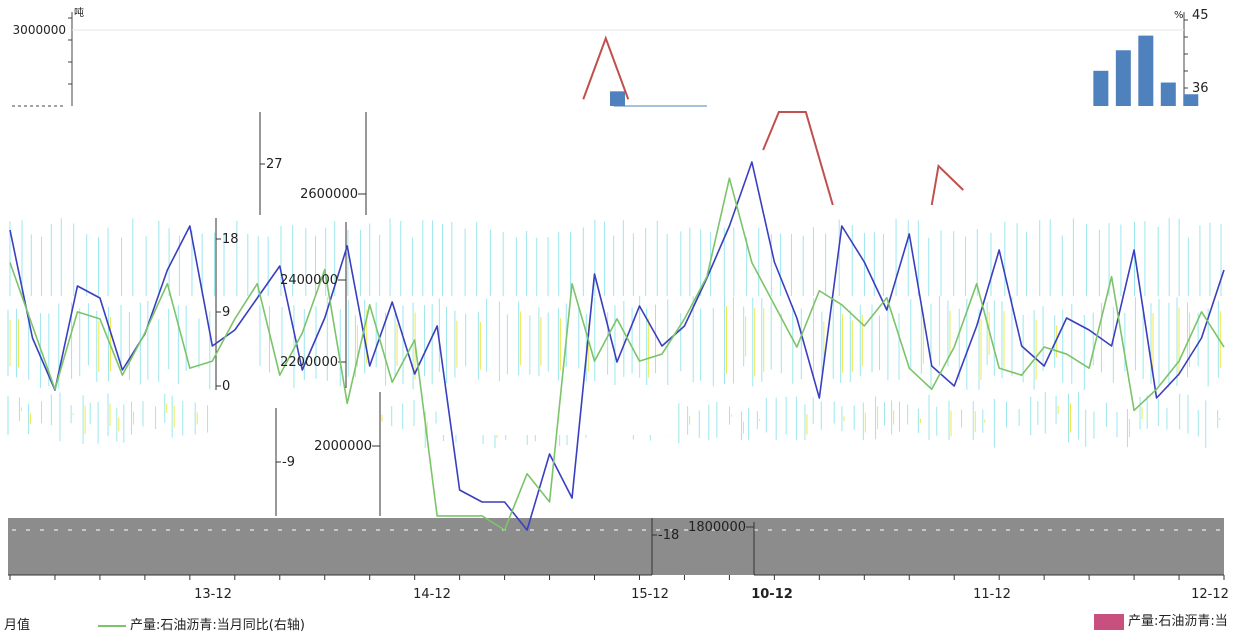  Describe the element at coordinates (650, 594) in the screenshot. I see `x-tick-label: 15-12` at that location.